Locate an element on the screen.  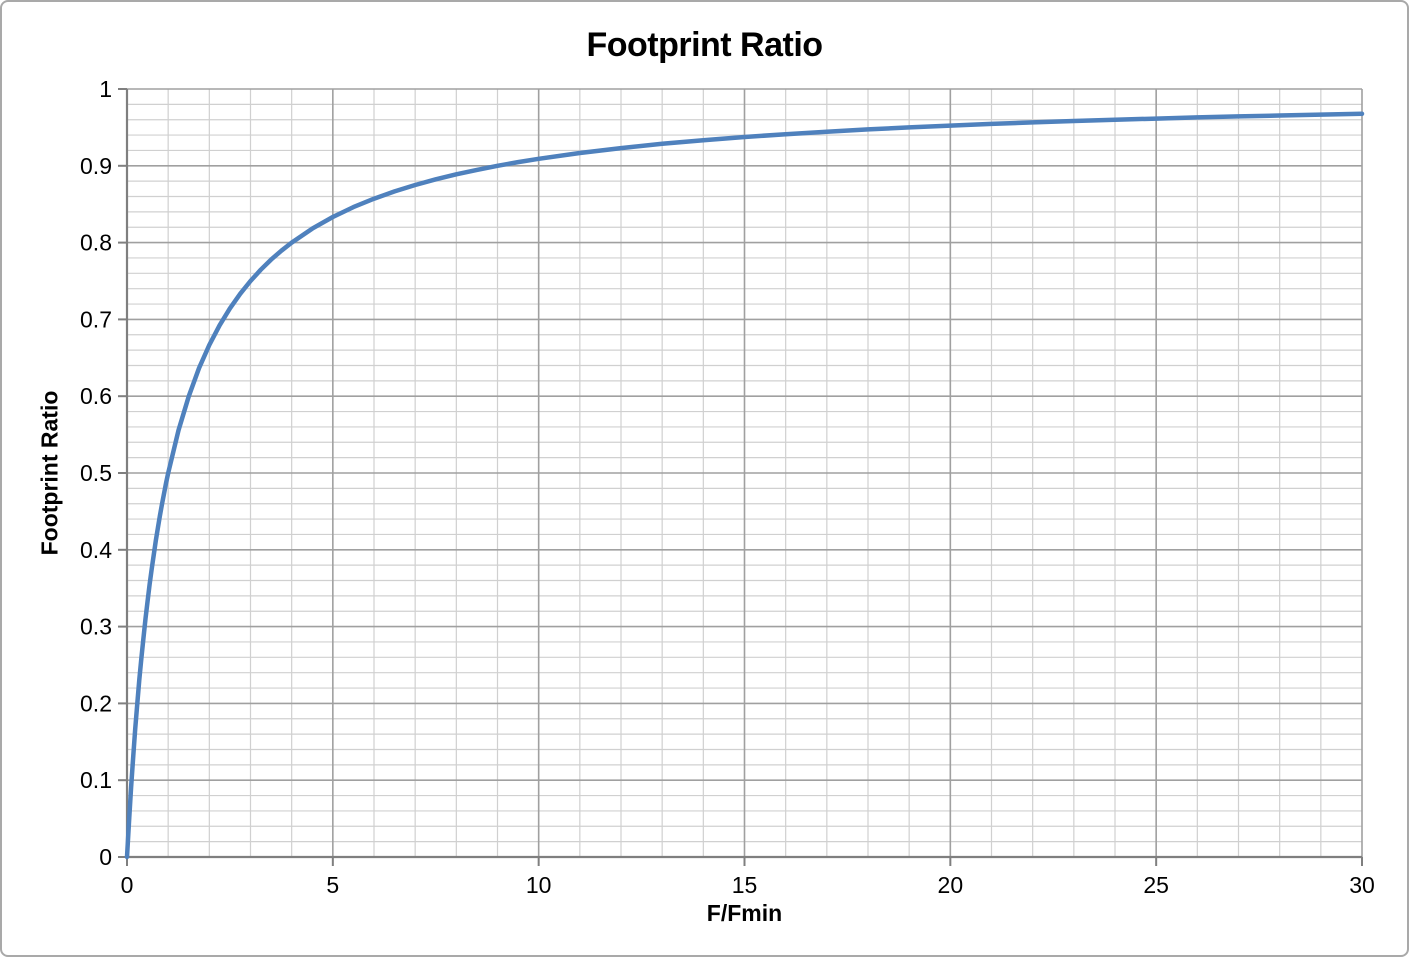
y-tick-label: 0.3 is located at coordinates (96, 627).